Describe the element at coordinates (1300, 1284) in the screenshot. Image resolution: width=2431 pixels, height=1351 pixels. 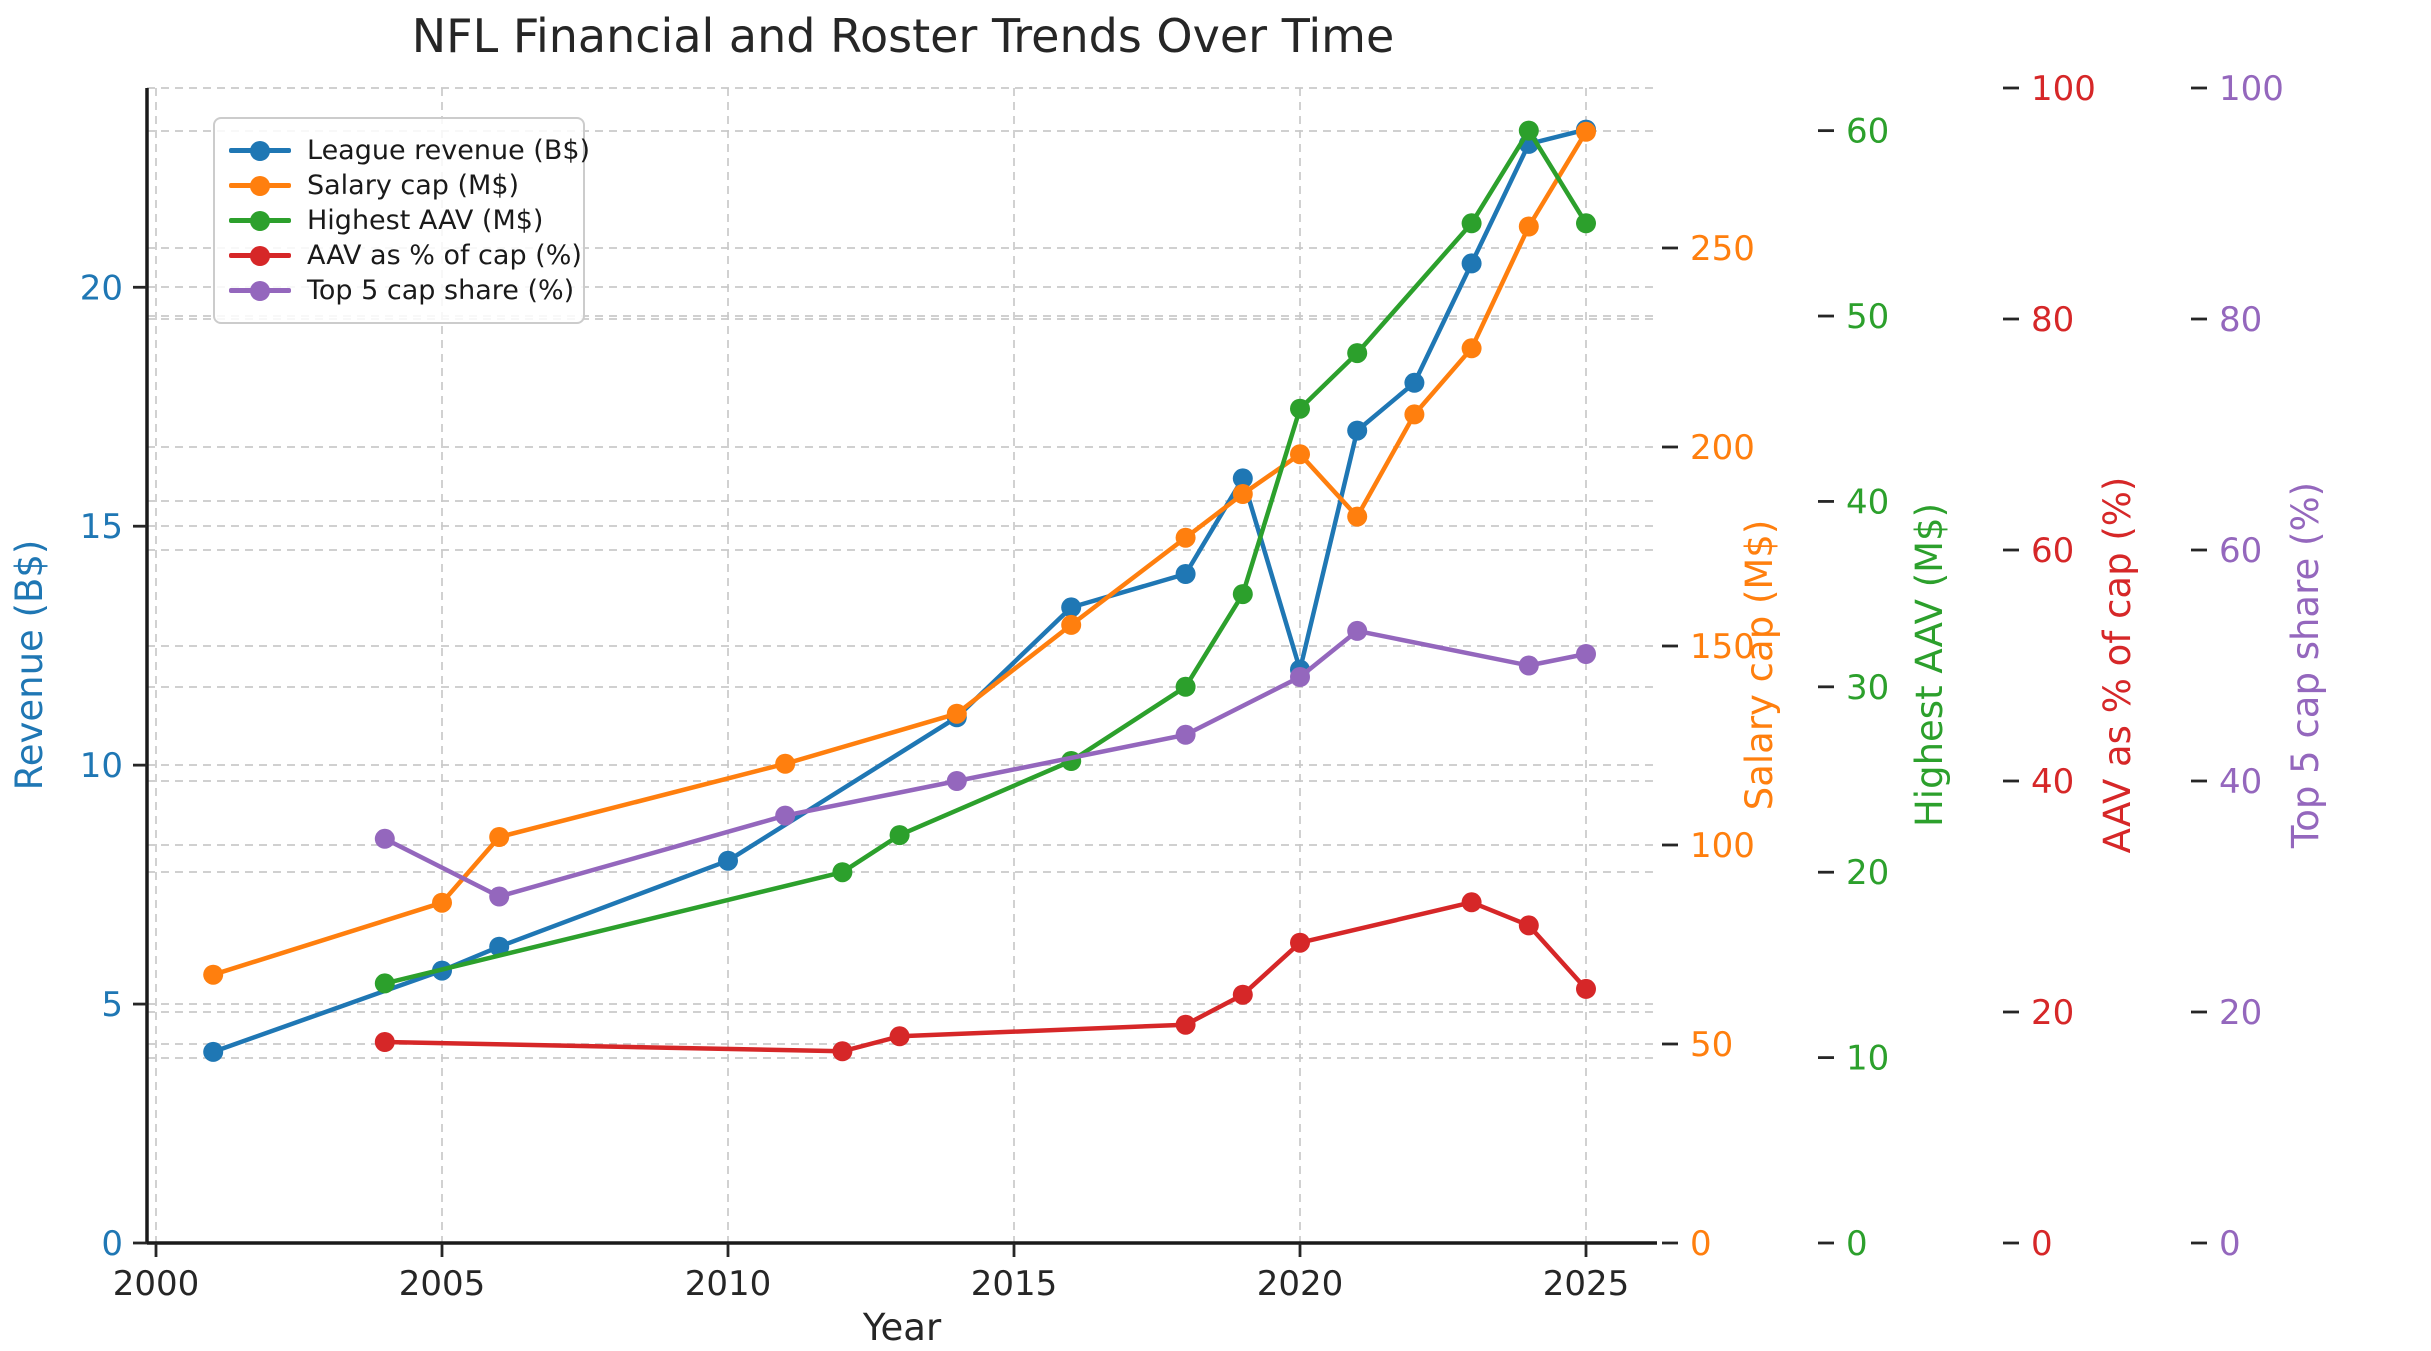
I see `x-tick-label: 2020` at that location.